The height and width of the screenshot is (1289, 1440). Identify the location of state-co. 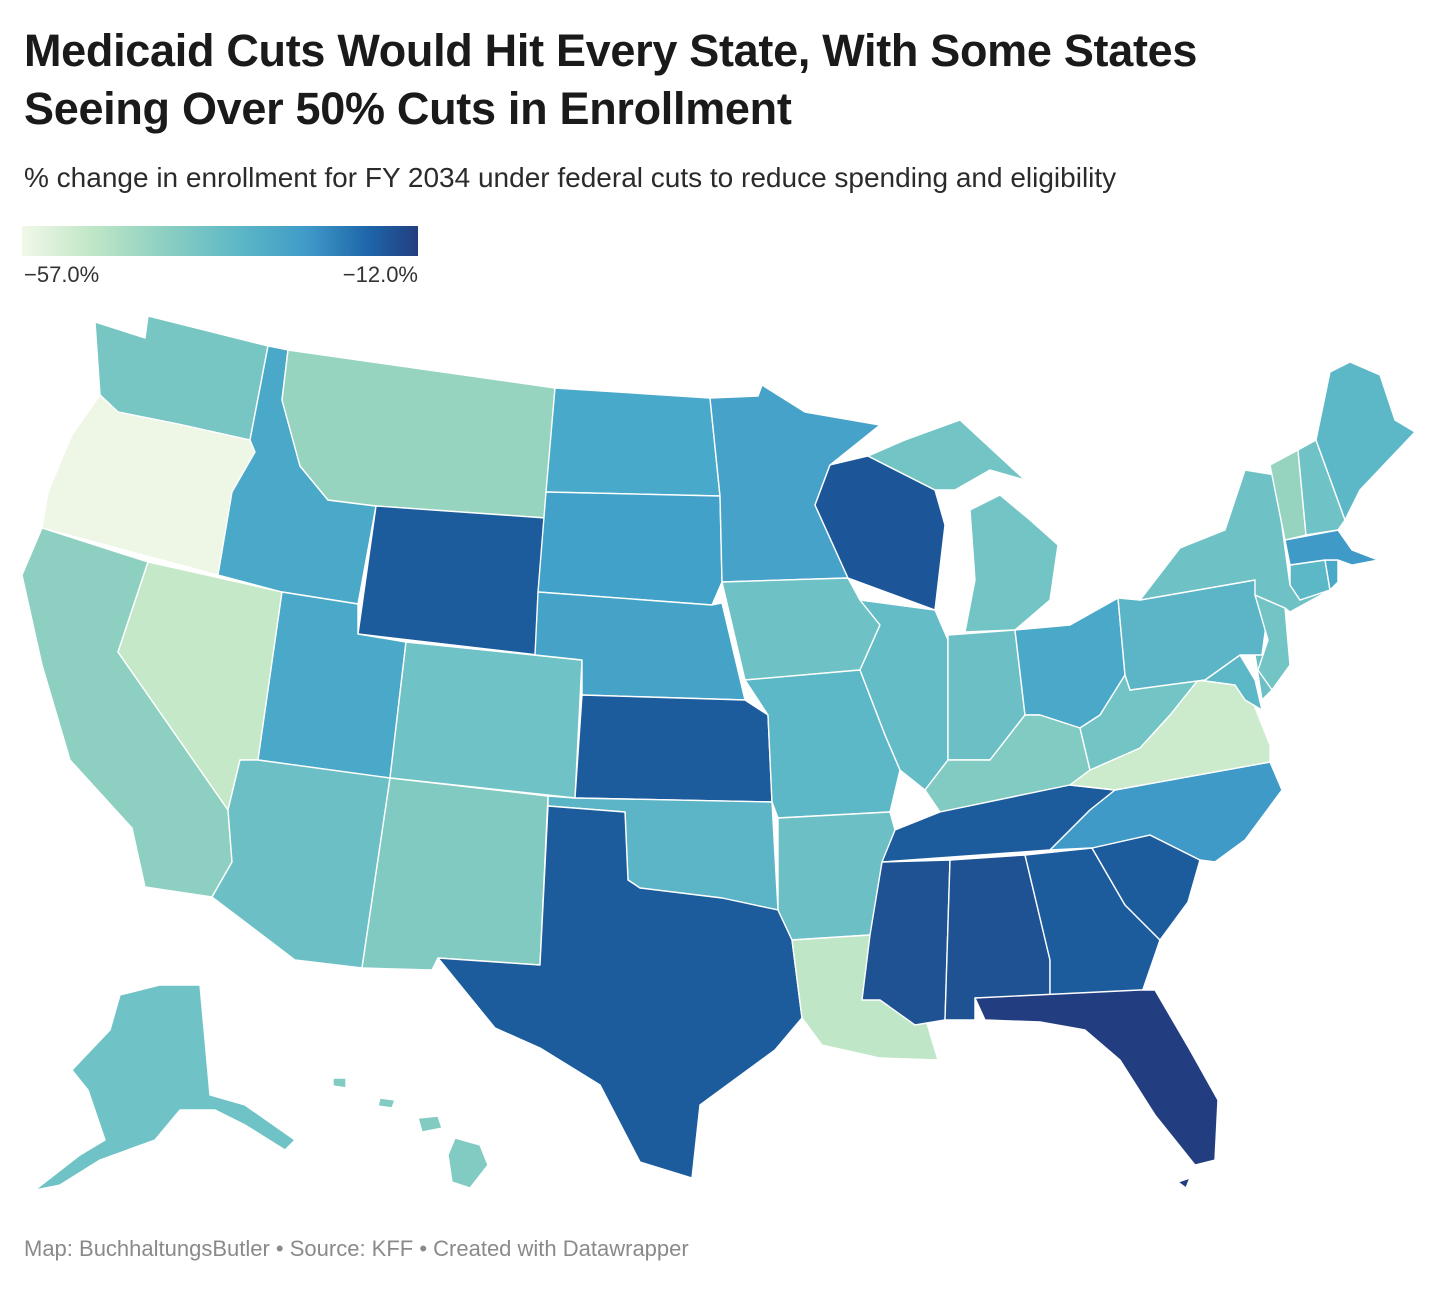
(486, 720).